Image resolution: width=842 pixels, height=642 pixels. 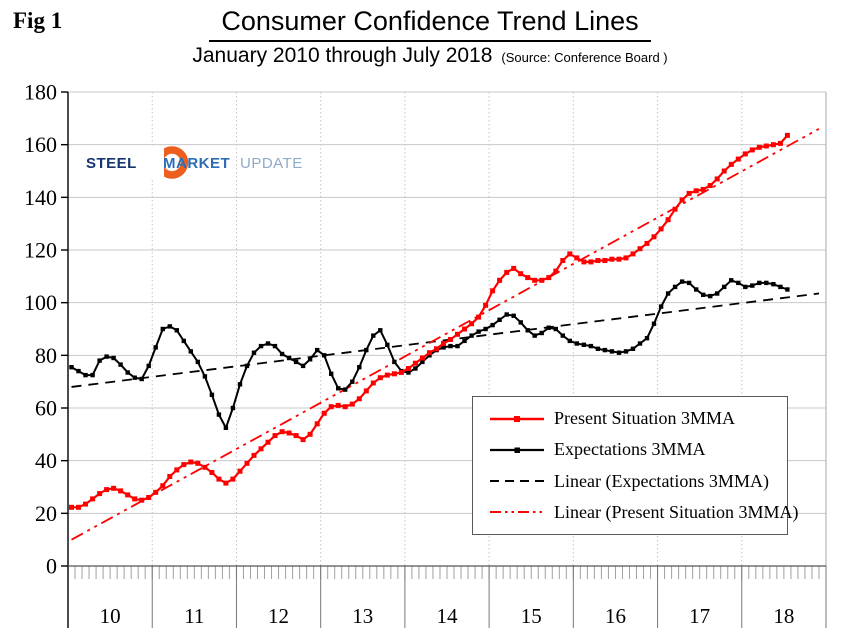 I want to click on x-tick-label: 10, so click(x=110, y=616).